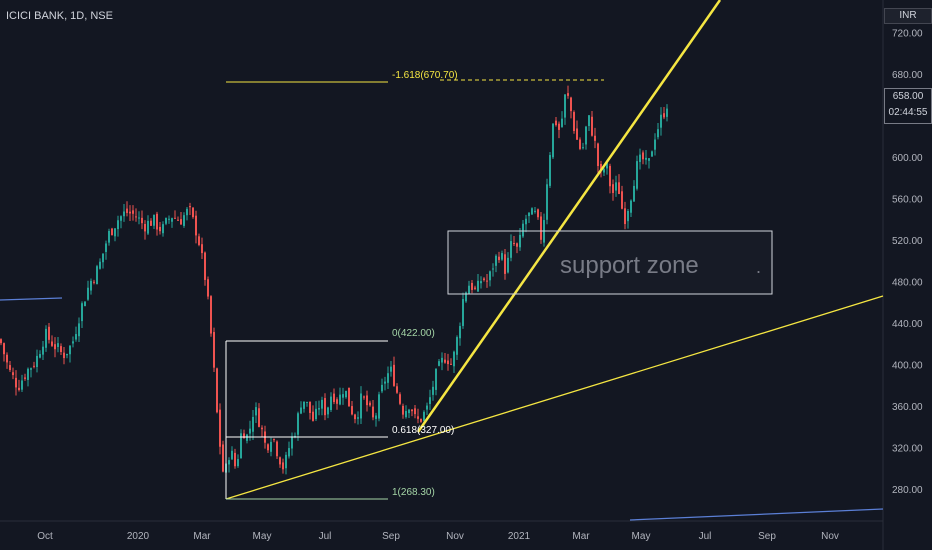  Describe the element at coordinates (31, 299) in the screenshot. I see `blue-line-left` at that location.